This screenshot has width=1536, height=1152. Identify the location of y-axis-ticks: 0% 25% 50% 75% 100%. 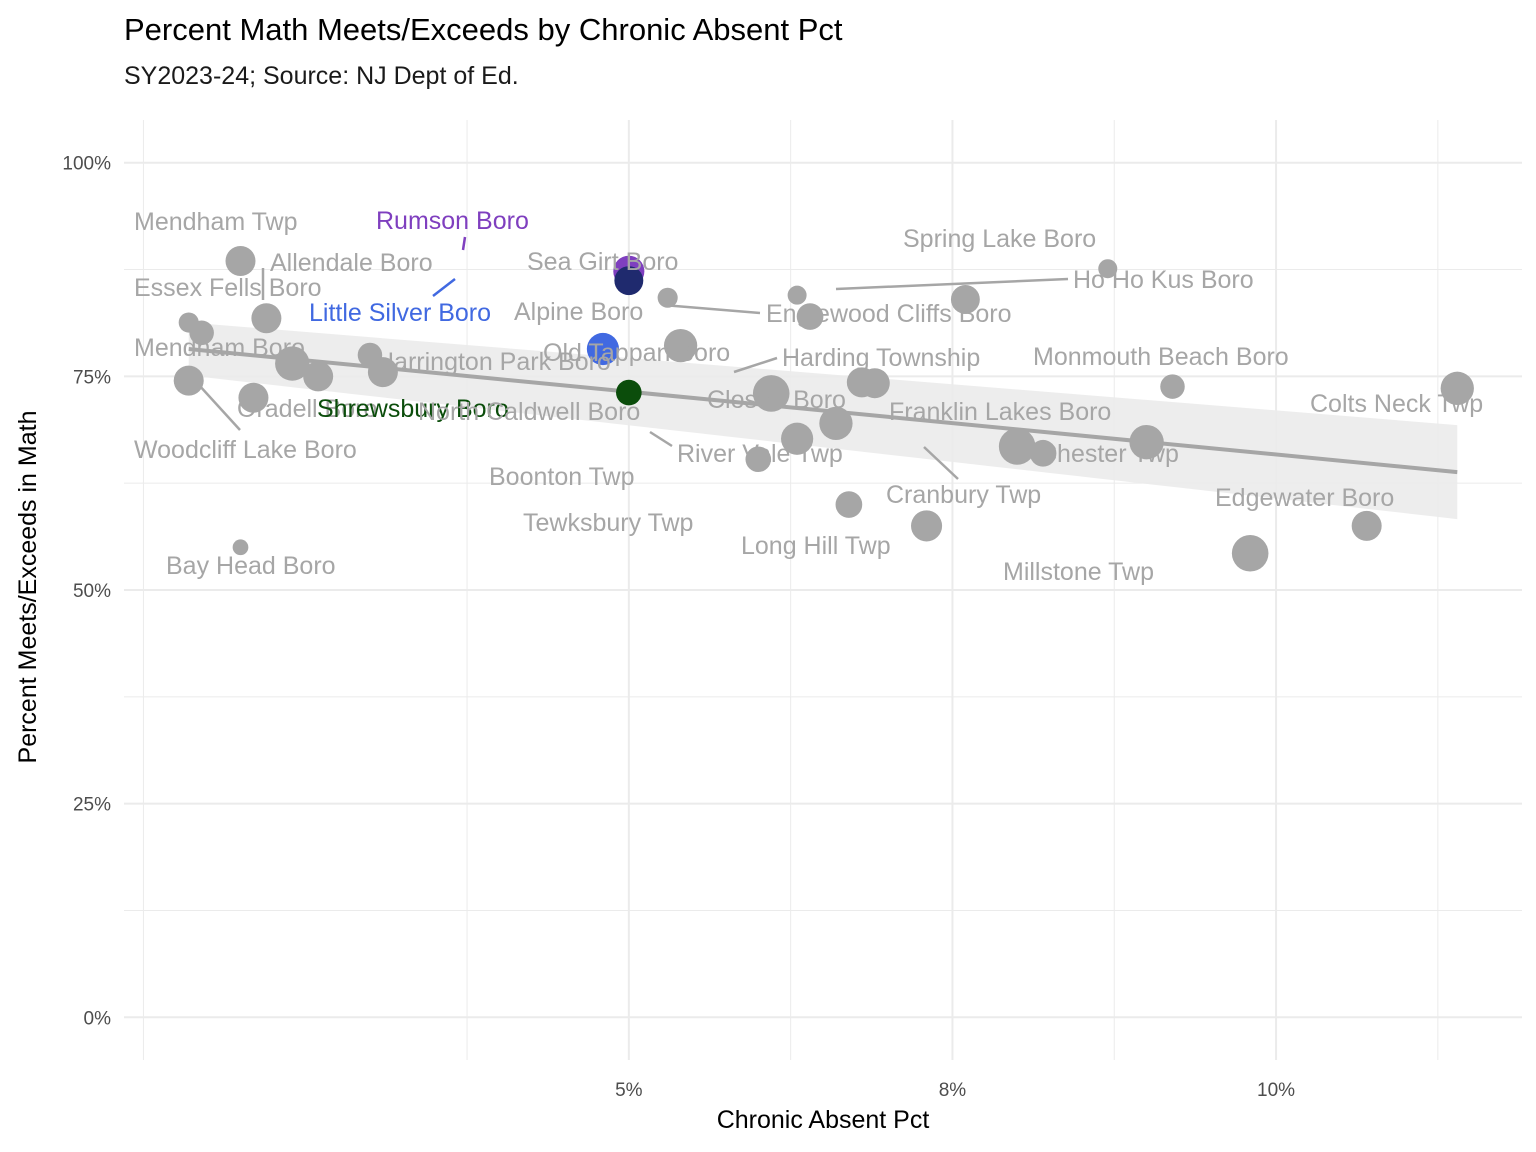
(86, 592).